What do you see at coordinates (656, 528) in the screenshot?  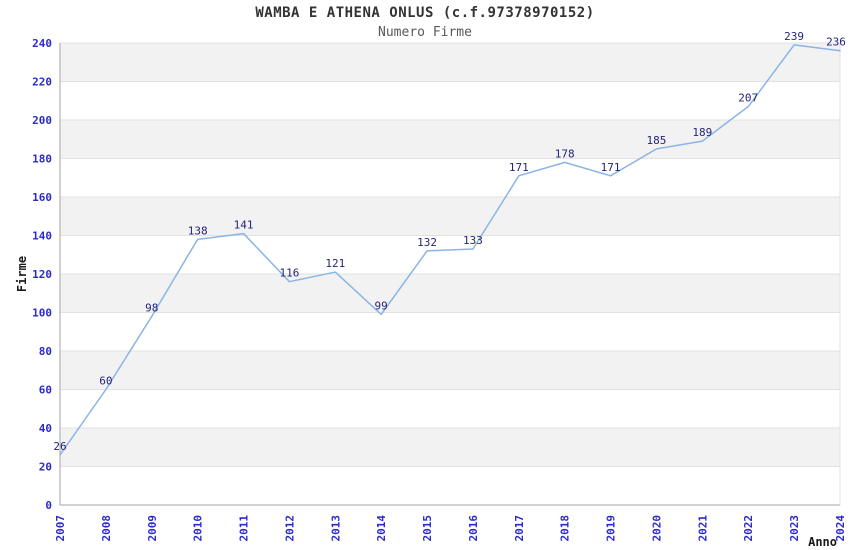 I see `x-tick-label: 2020` at bounding box center [656, 528].